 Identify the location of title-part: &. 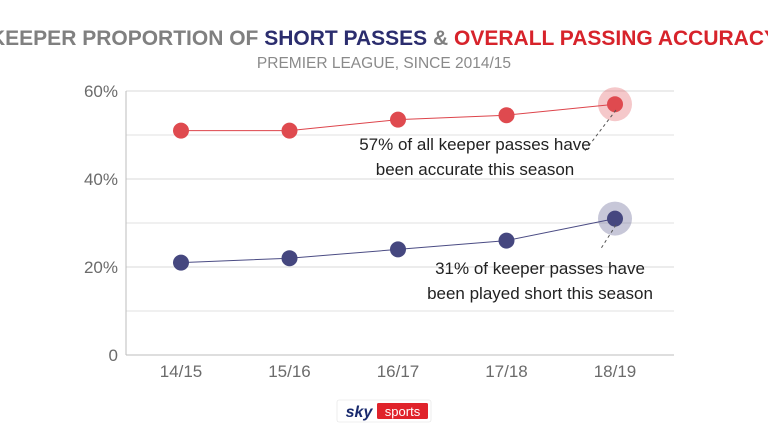
(440, 38).